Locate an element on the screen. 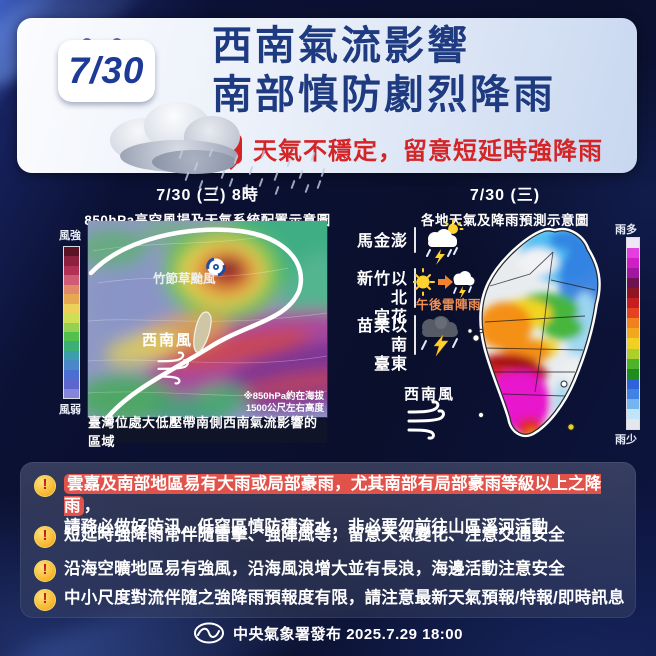  wind-scale-bottom-label: 風弱 is located at coordinates (70, 410).